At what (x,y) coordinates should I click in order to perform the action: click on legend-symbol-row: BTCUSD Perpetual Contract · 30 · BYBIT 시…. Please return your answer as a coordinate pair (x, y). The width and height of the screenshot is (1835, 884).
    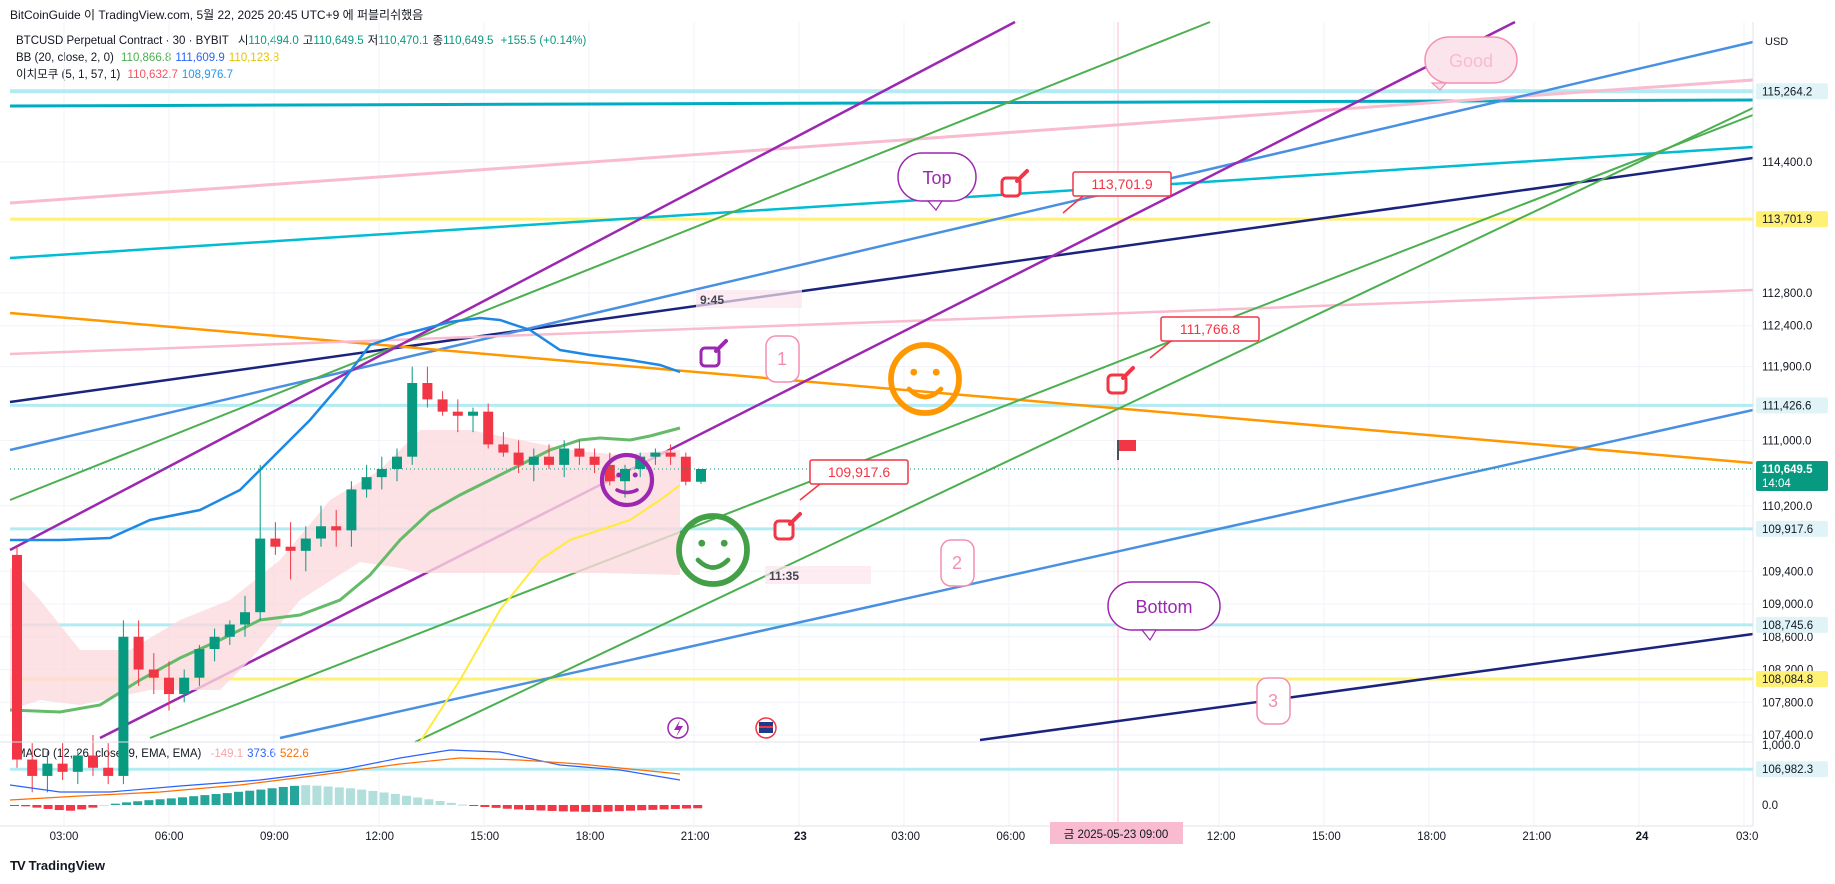
    Looking at the image, I should click on (301, 41).